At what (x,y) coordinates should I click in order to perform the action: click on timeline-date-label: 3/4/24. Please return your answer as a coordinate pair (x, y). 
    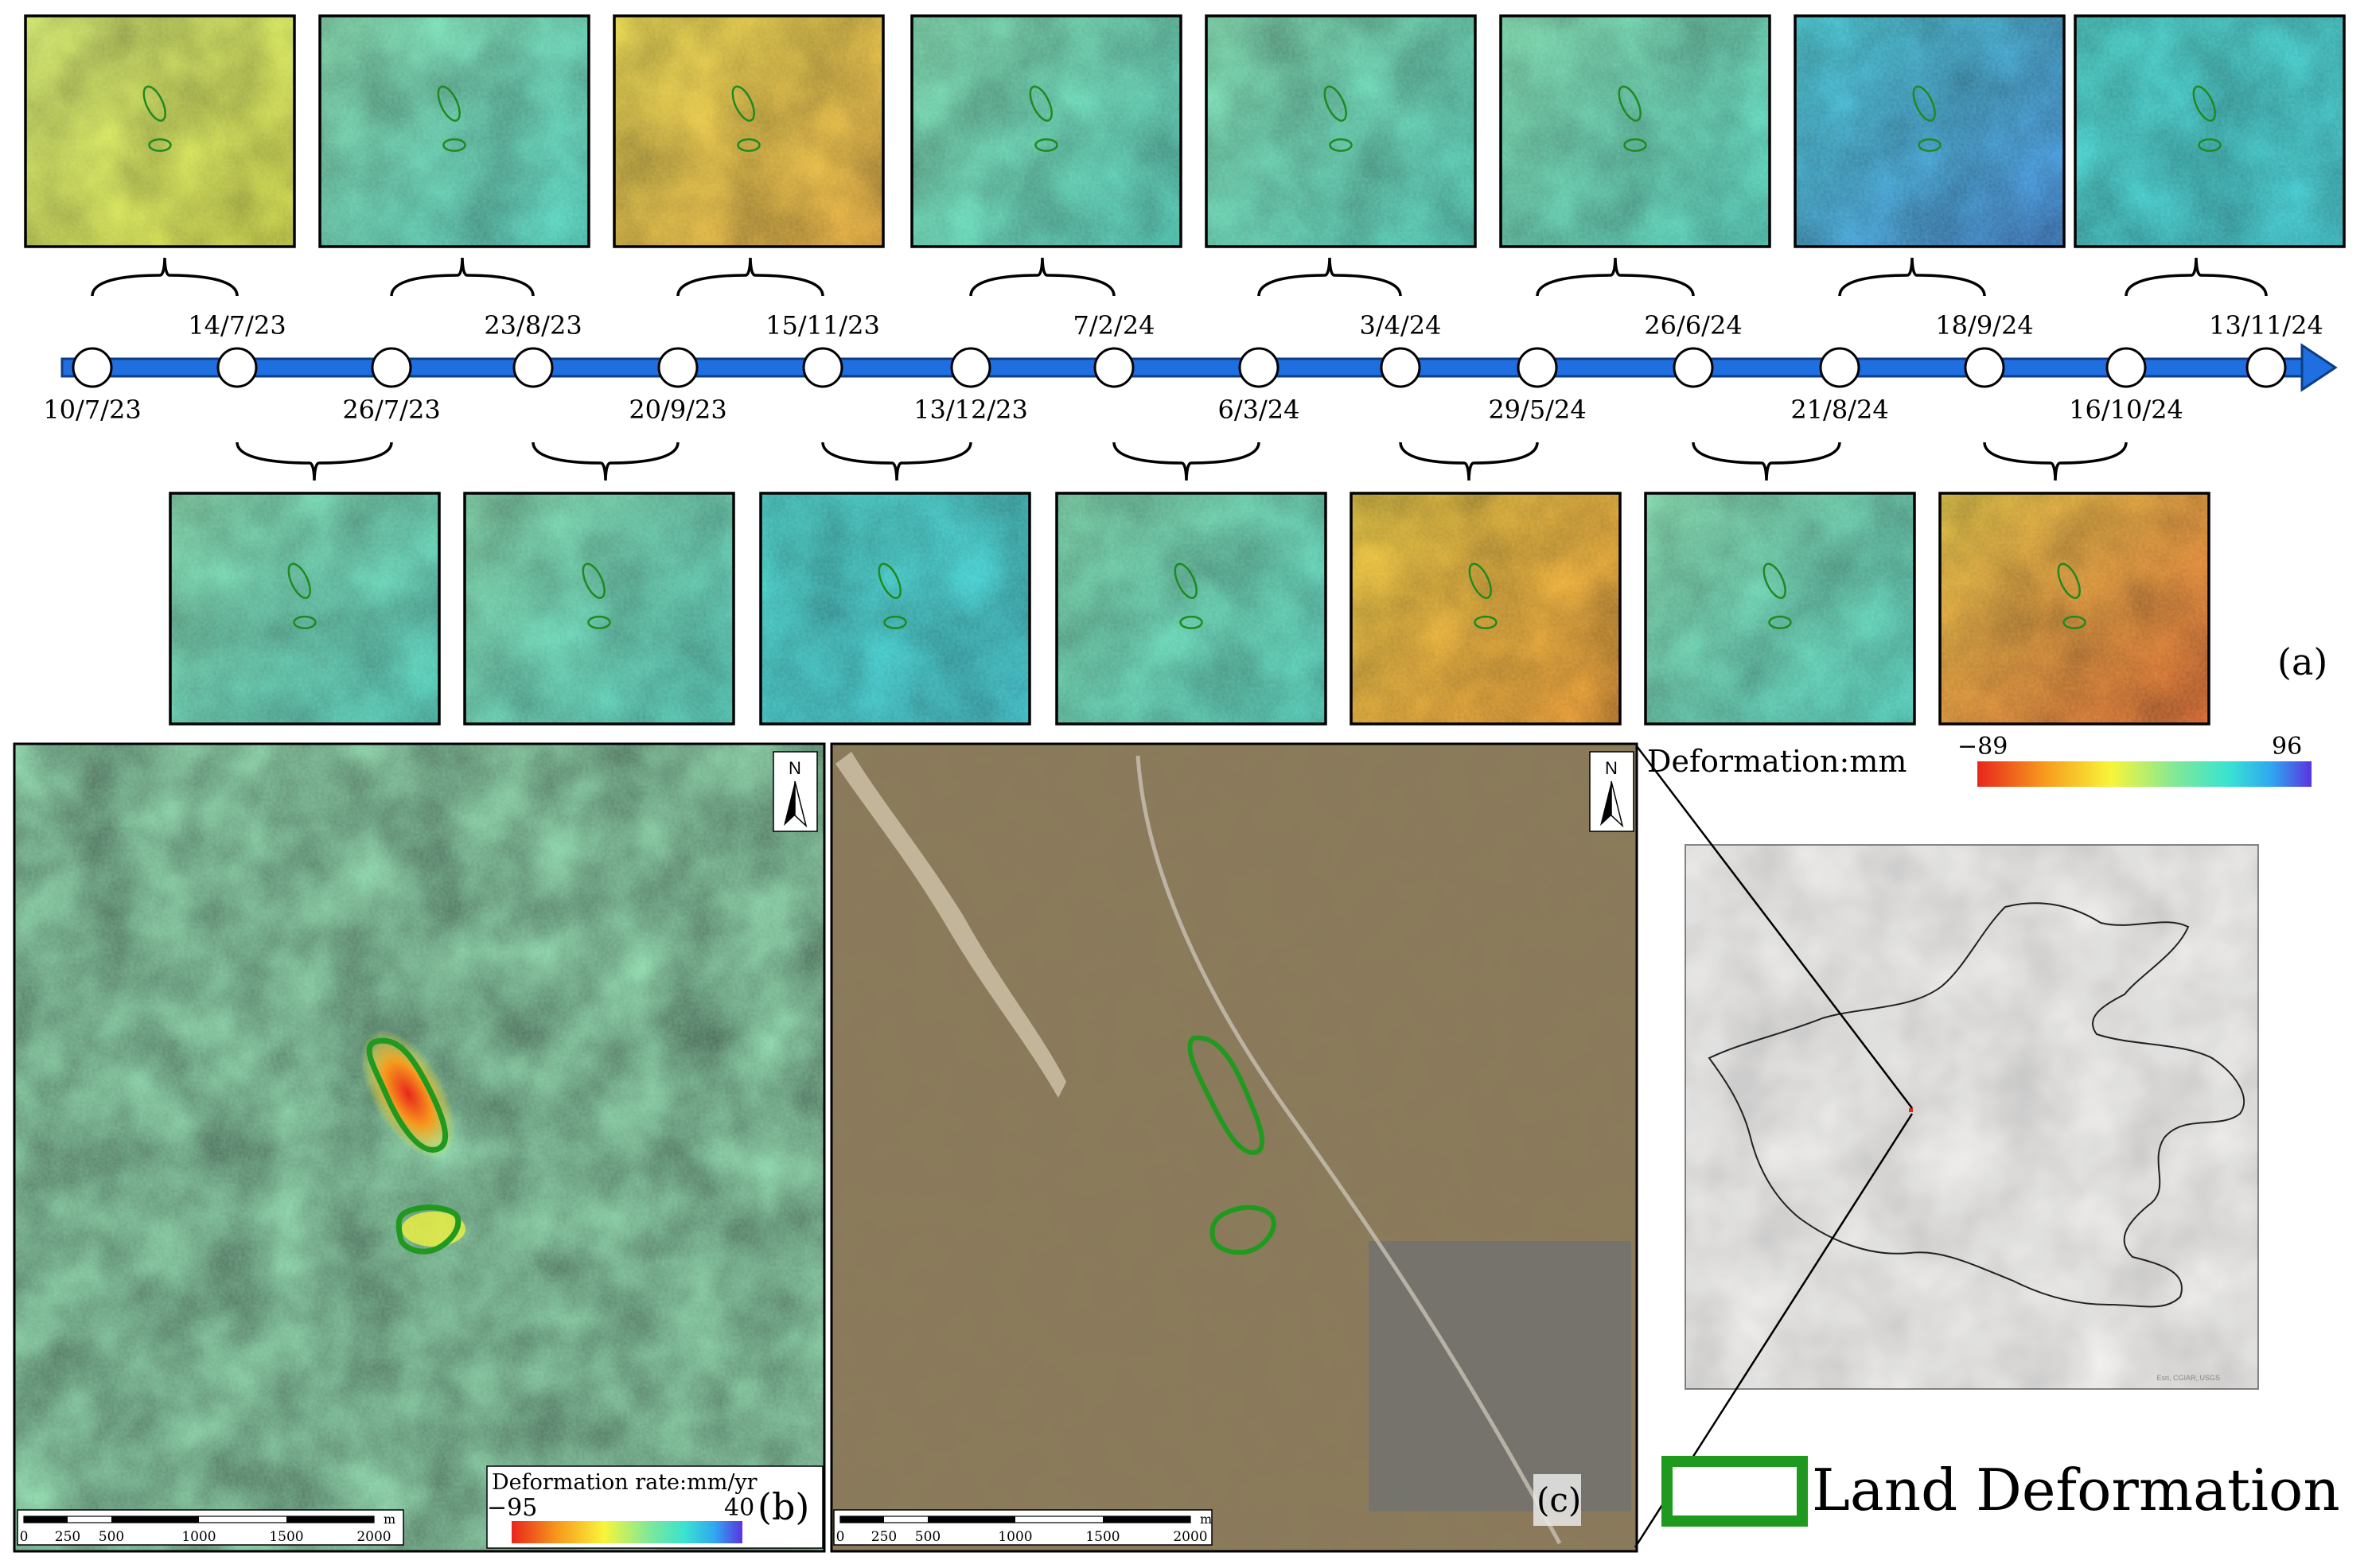
    Looking at the image, I should click on (1401, 325).